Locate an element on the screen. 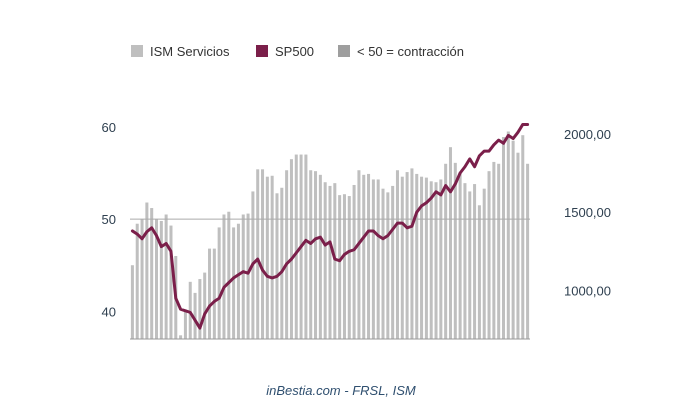 This screenshot has height=420, width=680. left-tick-label: 50 is located at coordinates (109, 219).